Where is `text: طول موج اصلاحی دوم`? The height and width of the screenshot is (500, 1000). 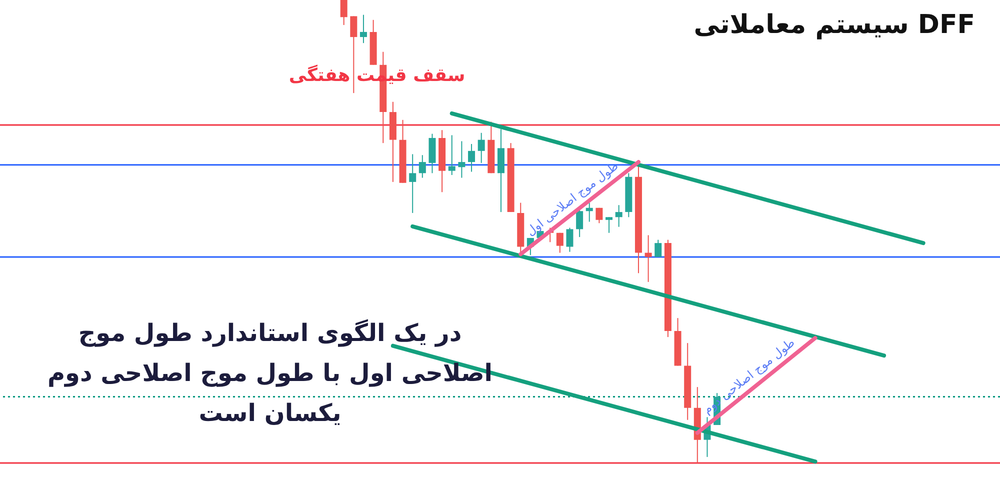 text: طول موج اصلاحی دوم is located at coordinates (749, 376).